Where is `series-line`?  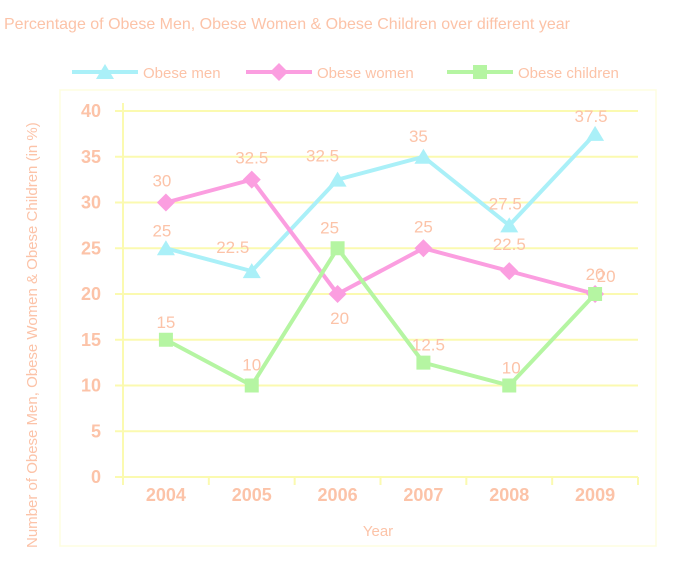 series-line is located at coordinates (380, 236).